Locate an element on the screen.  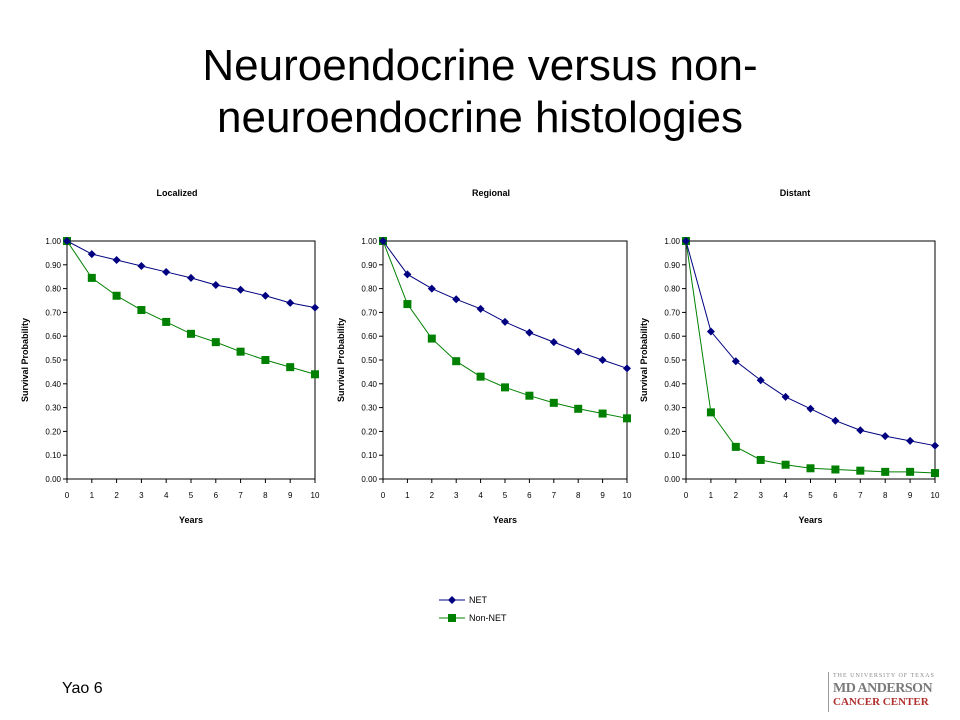
x-tick-label-distant-1: 1 is located at coordinates (711, 495).